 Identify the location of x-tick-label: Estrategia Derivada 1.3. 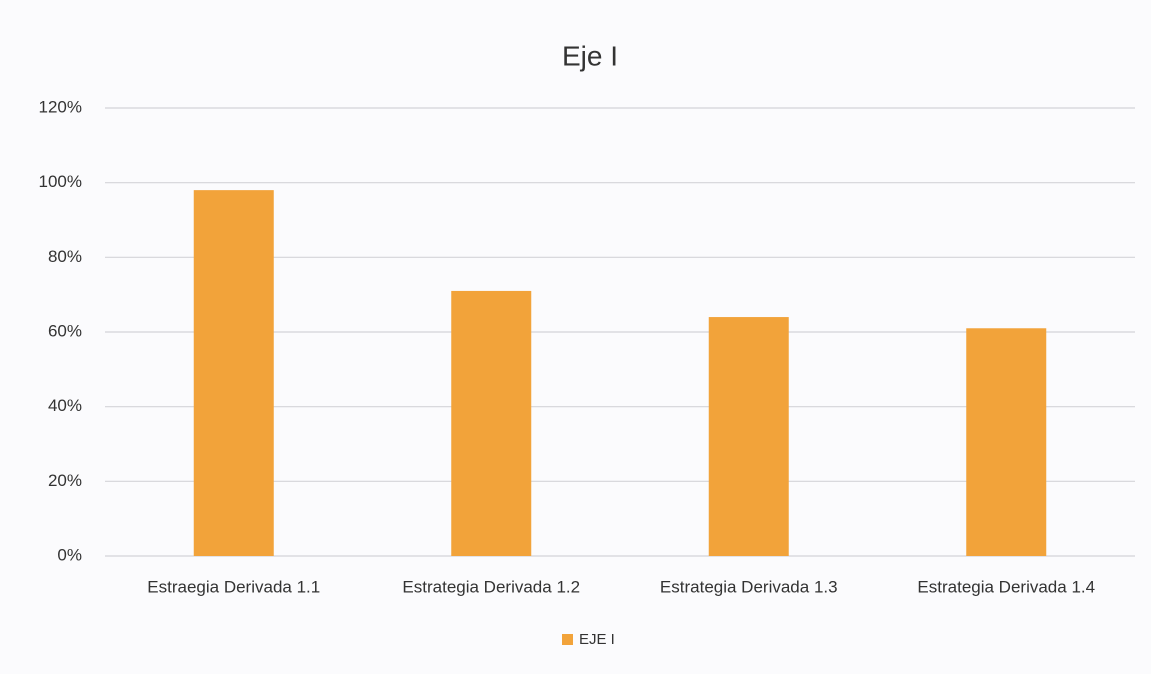
(749, 586).